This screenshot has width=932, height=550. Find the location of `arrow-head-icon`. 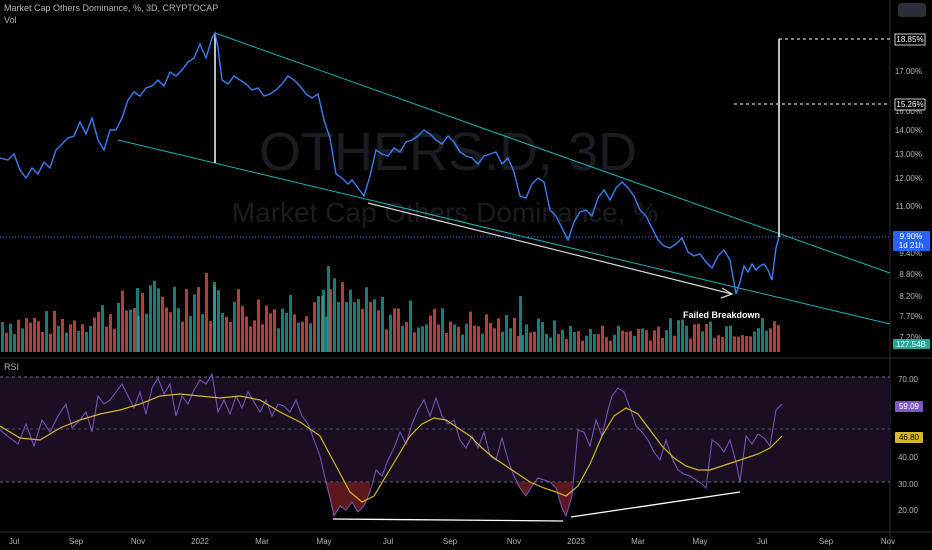

arrow-head-icon is located at coordinates (727, 293).